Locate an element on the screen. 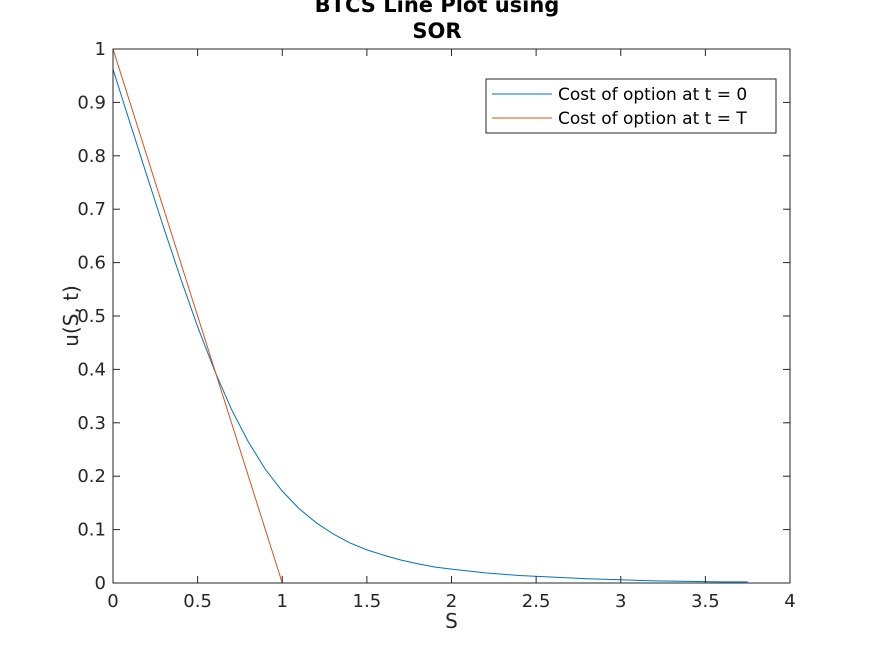  y-tick-label: 1 is located at coordinates (100, 49).